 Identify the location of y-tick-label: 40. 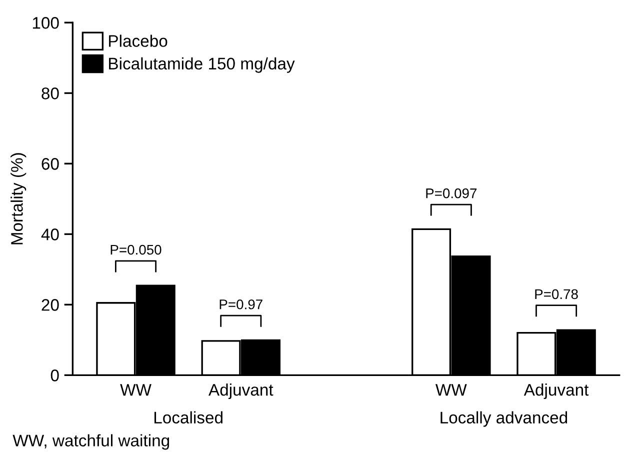
(50, 234).